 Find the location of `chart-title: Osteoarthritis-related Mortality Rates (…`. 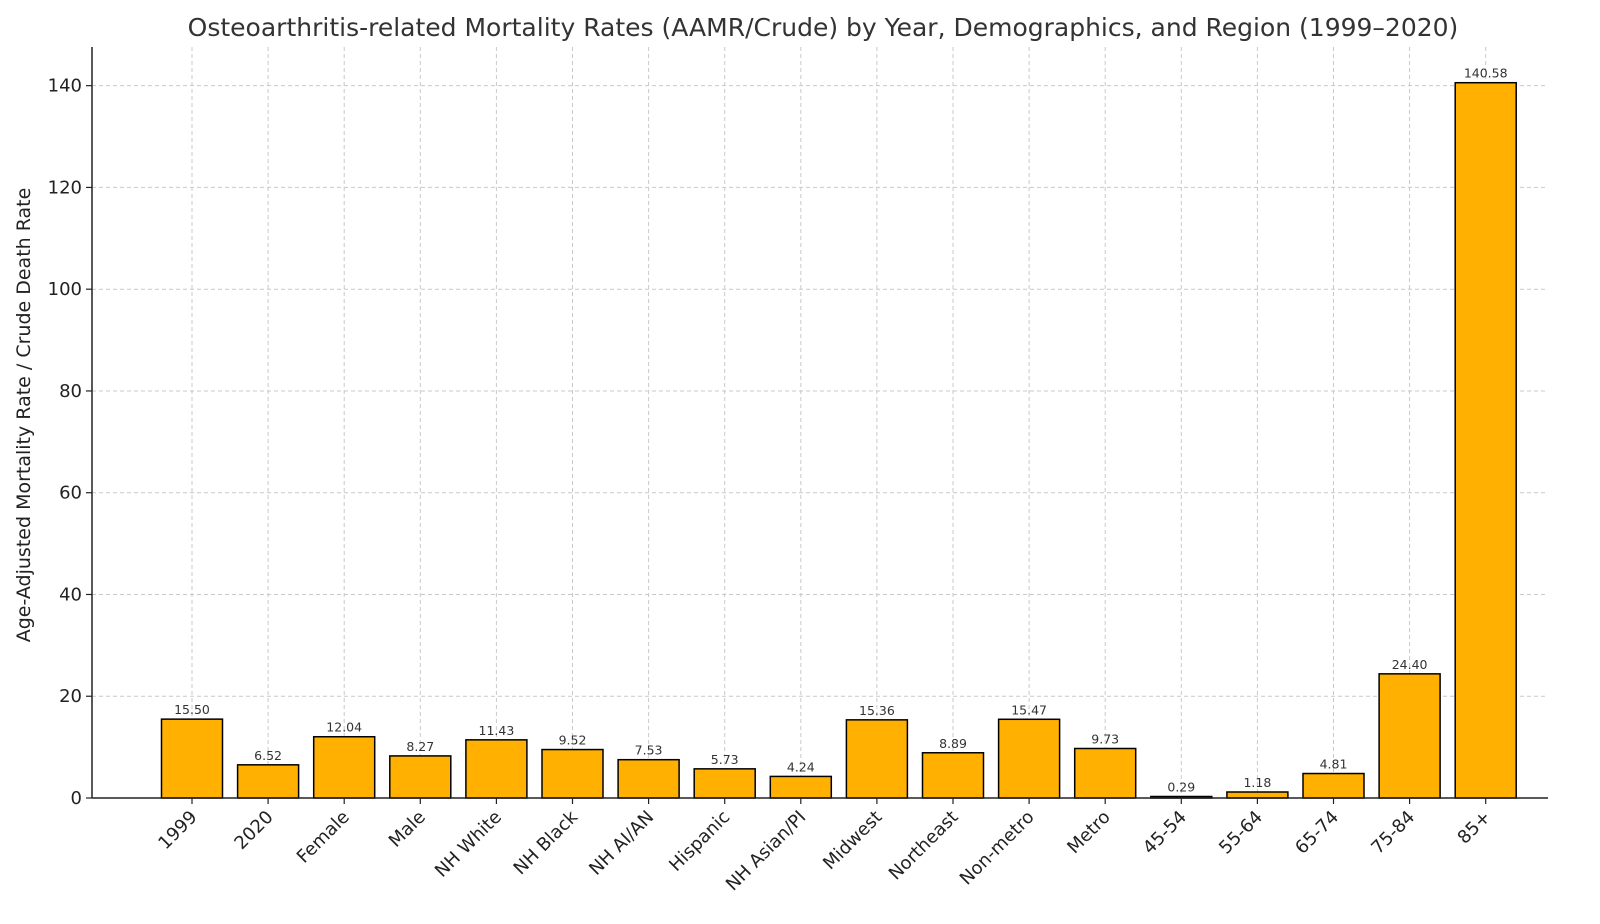

chart-title: Osteoarthritis-related Mortality Rates (… is located at coordinates (823, 27).